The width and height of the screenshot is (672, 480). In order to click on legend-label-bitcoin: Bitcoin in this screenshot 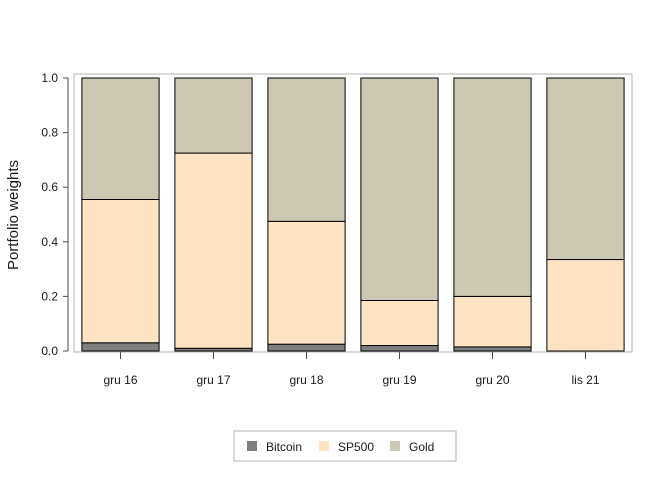, I will do `click(284, 447)`.